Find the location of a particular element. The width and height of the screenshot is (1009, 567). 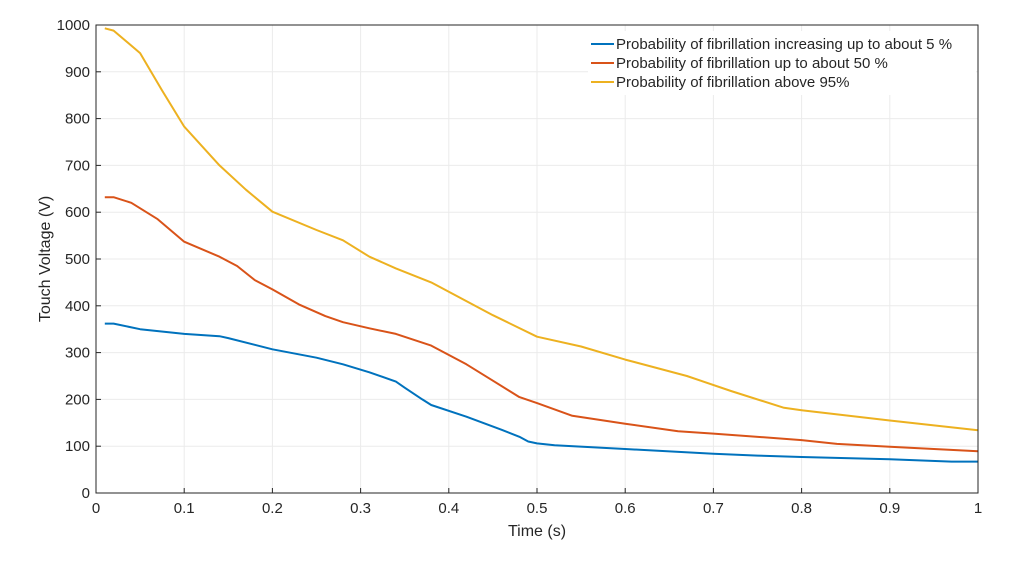

legend-box is located at coordinates (782, 63).